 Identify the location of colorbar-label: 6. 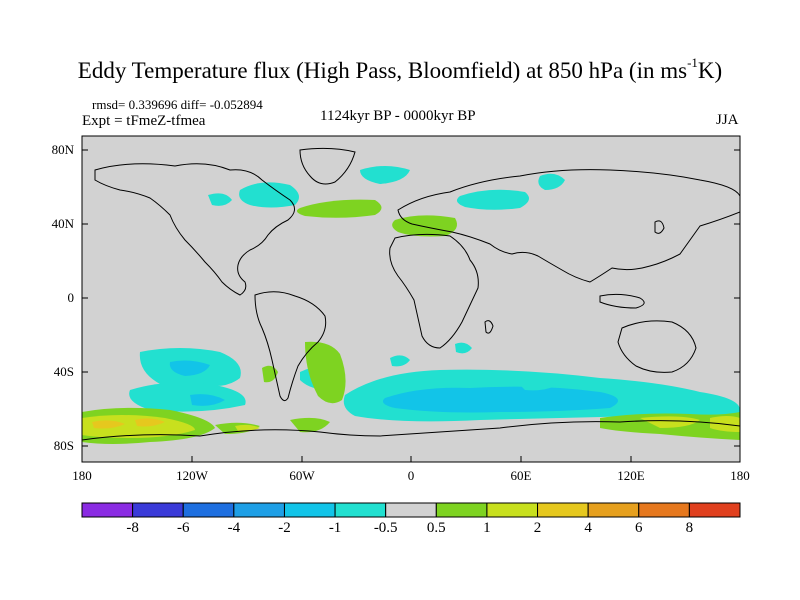
(639, 528).